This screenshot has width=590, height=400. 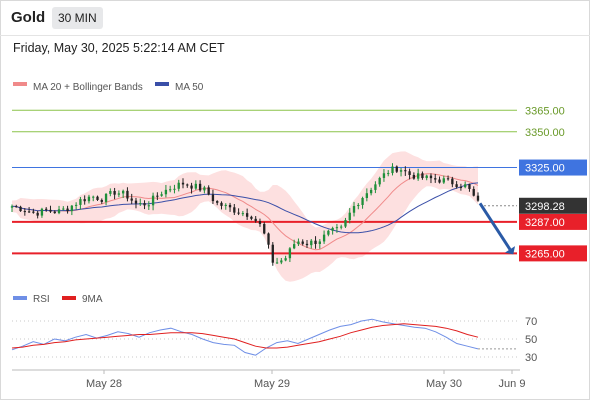 I want to click on x-tick-label: May 28, so click(x=104, y=384).